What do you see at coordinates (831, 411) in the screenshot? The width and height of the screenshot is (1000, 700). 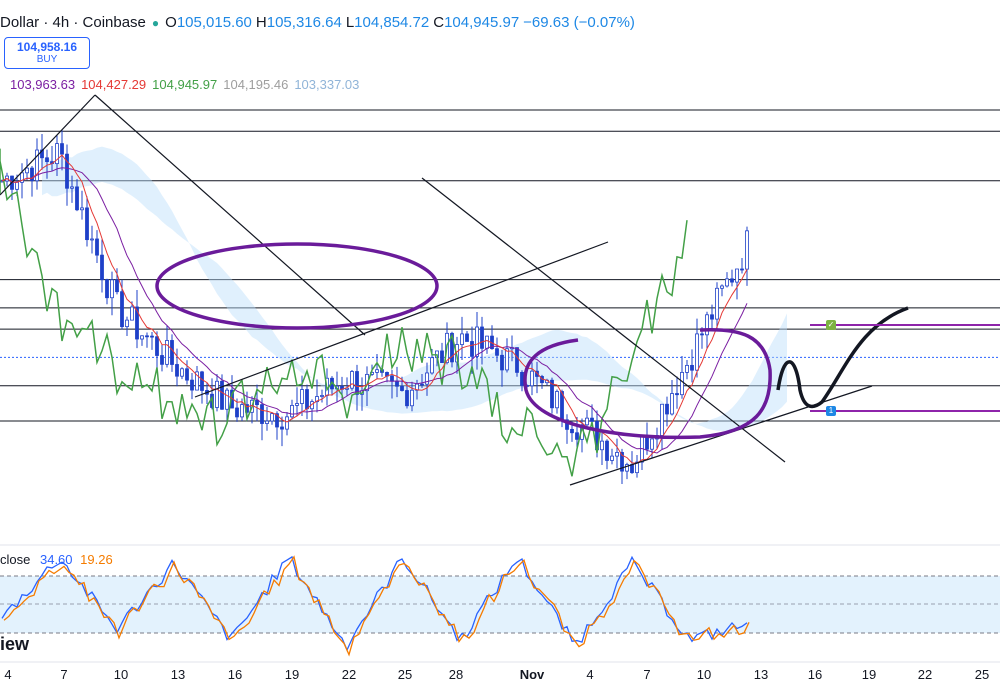 I see `entry-marker-icon: 1` at bounding box center [831, 411].